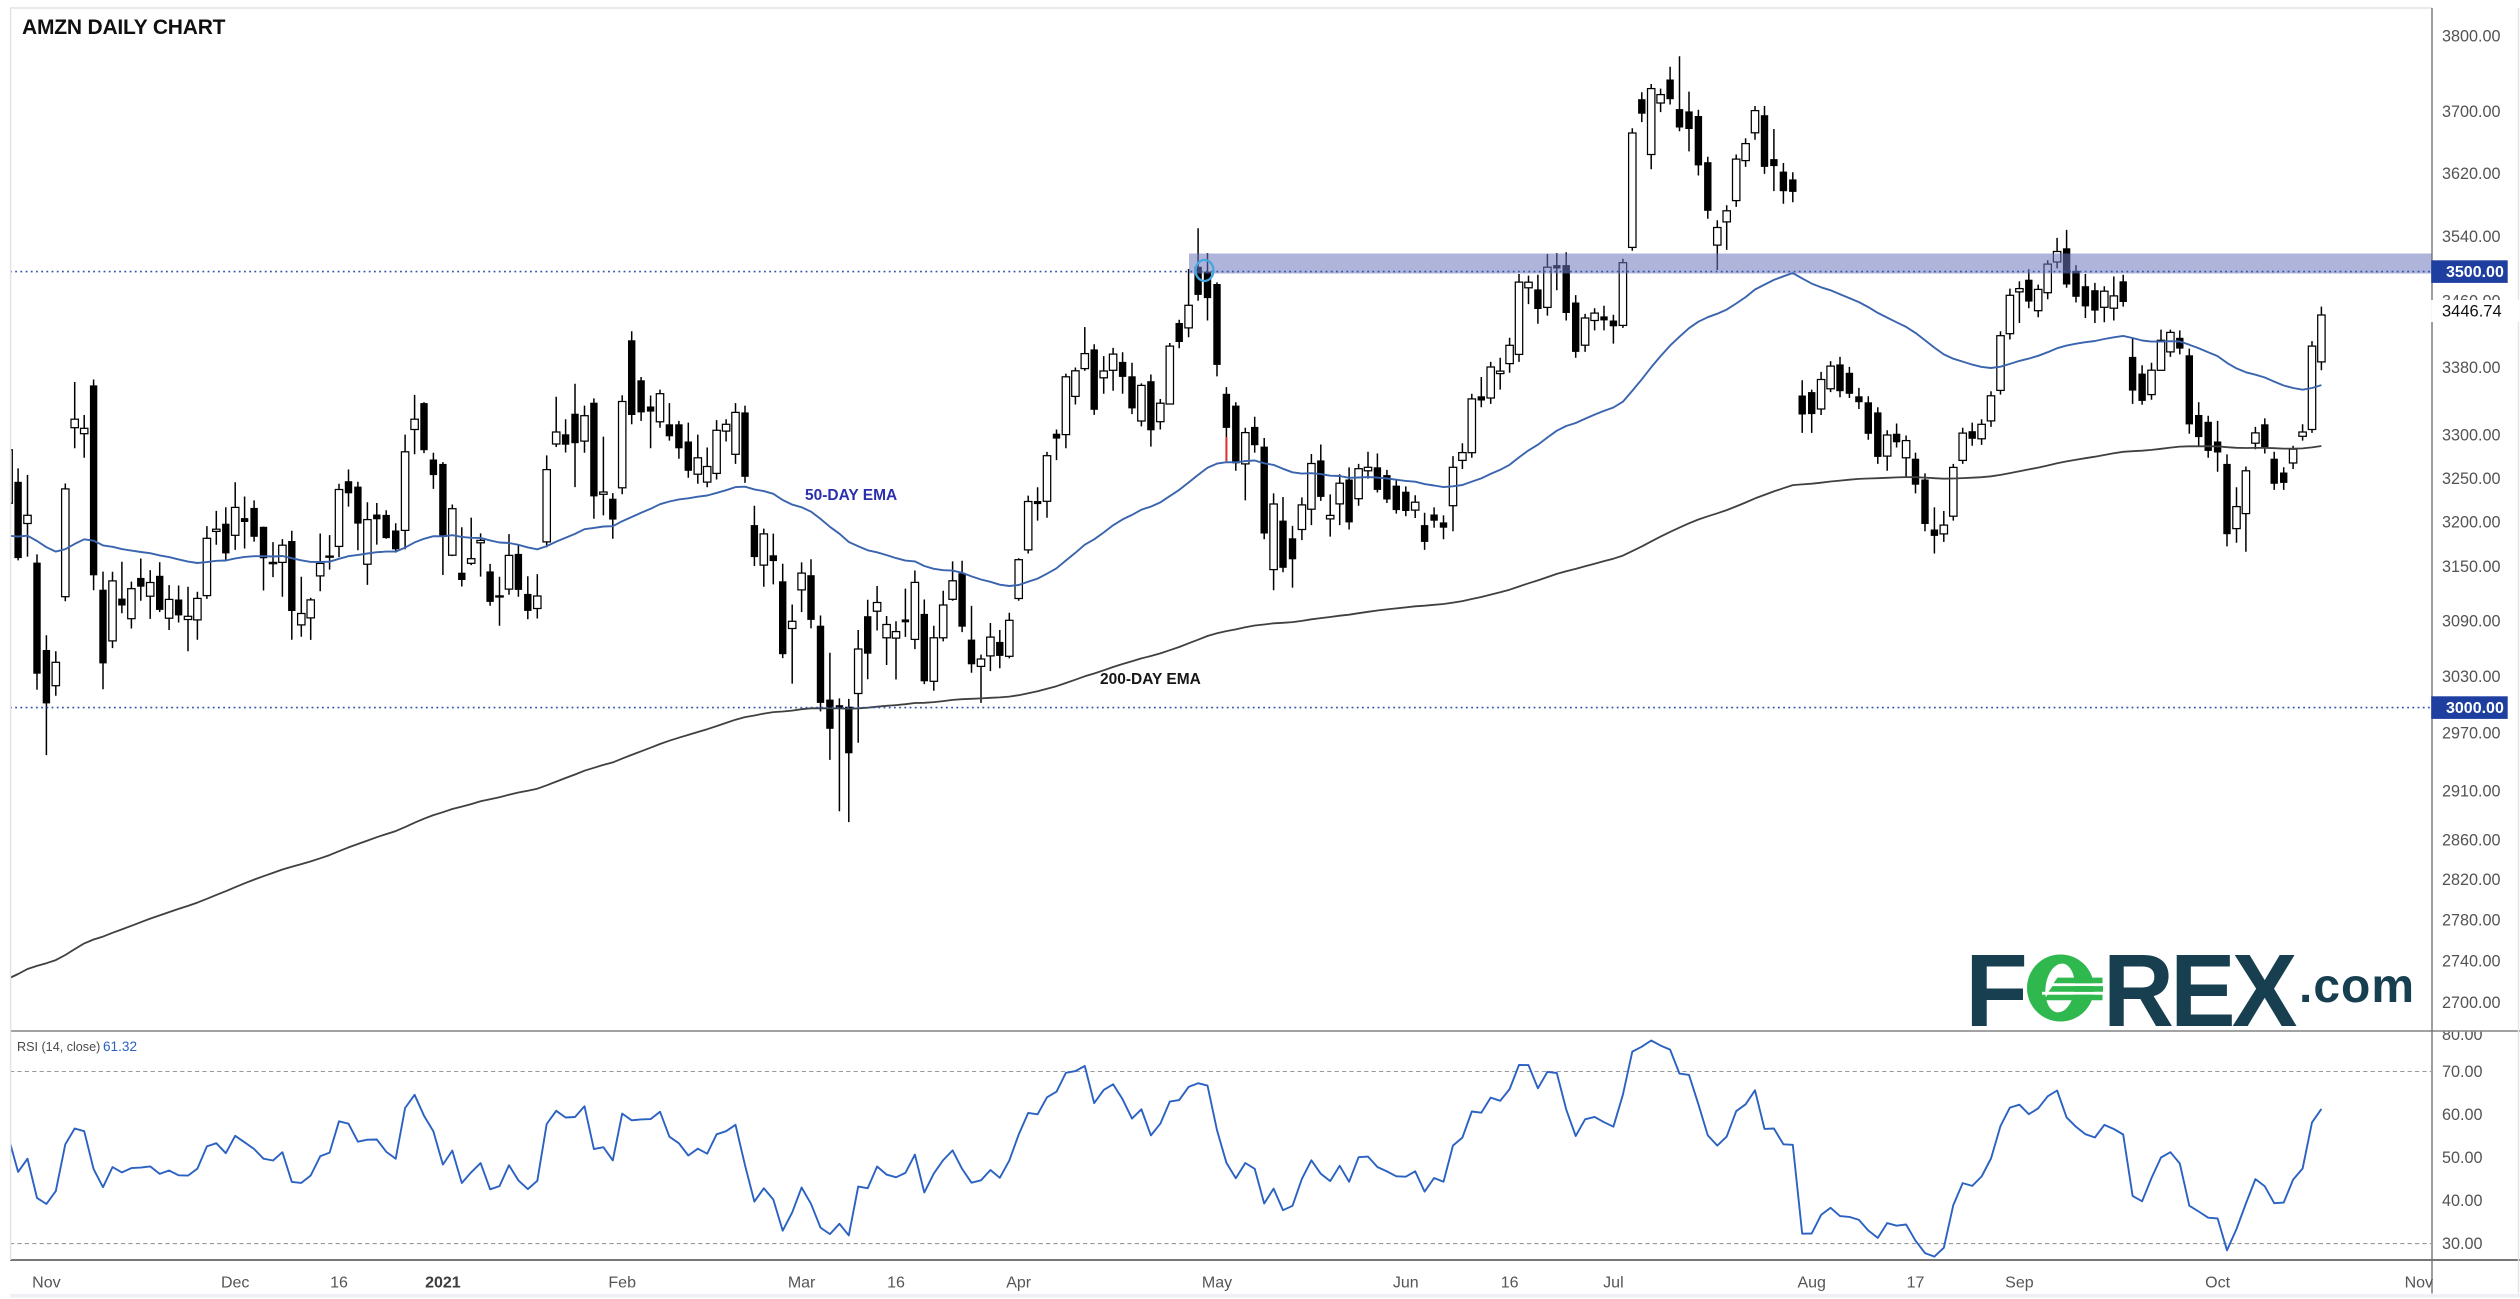 The width and height of the screenshot is (2520, 1299). Describe the element at coordinates (2357, 986) in the screenshot. I see `svg-text: .com` at that location.